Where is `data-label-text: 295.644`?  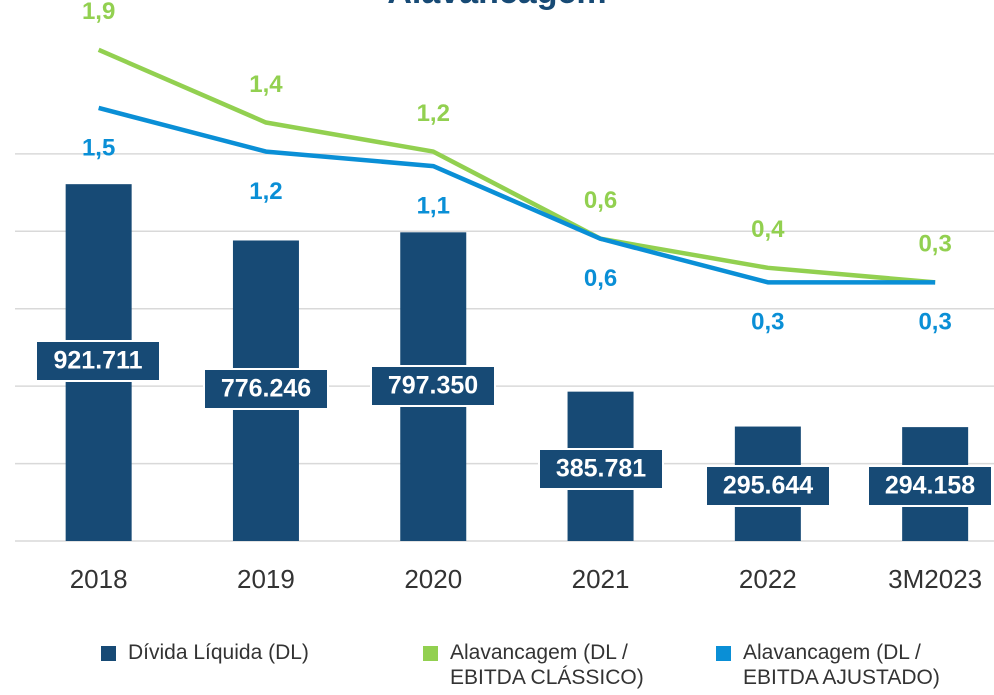
data-label-text: 295.644 is located at coordinates (768, 486).